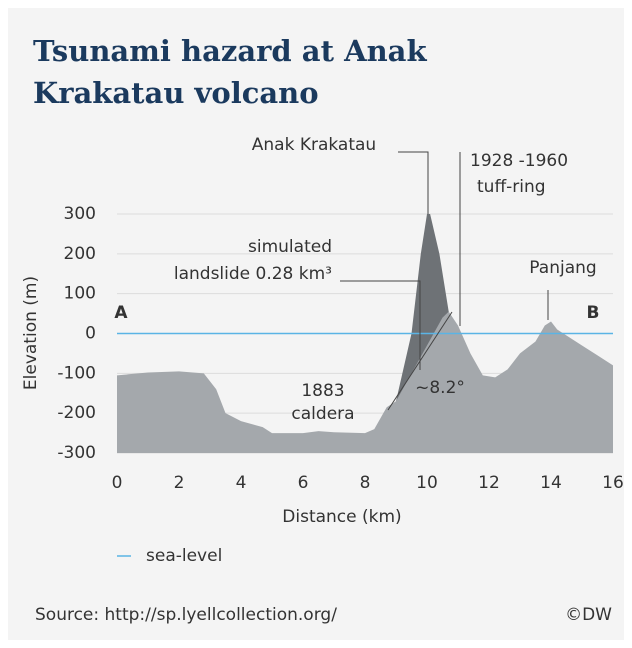 The width and height of the screenshot is (632, 648). What do you see at coordinates (290, 247) in the screenshot?
I see `annotation: simulated` at bounding box center [290, 247].